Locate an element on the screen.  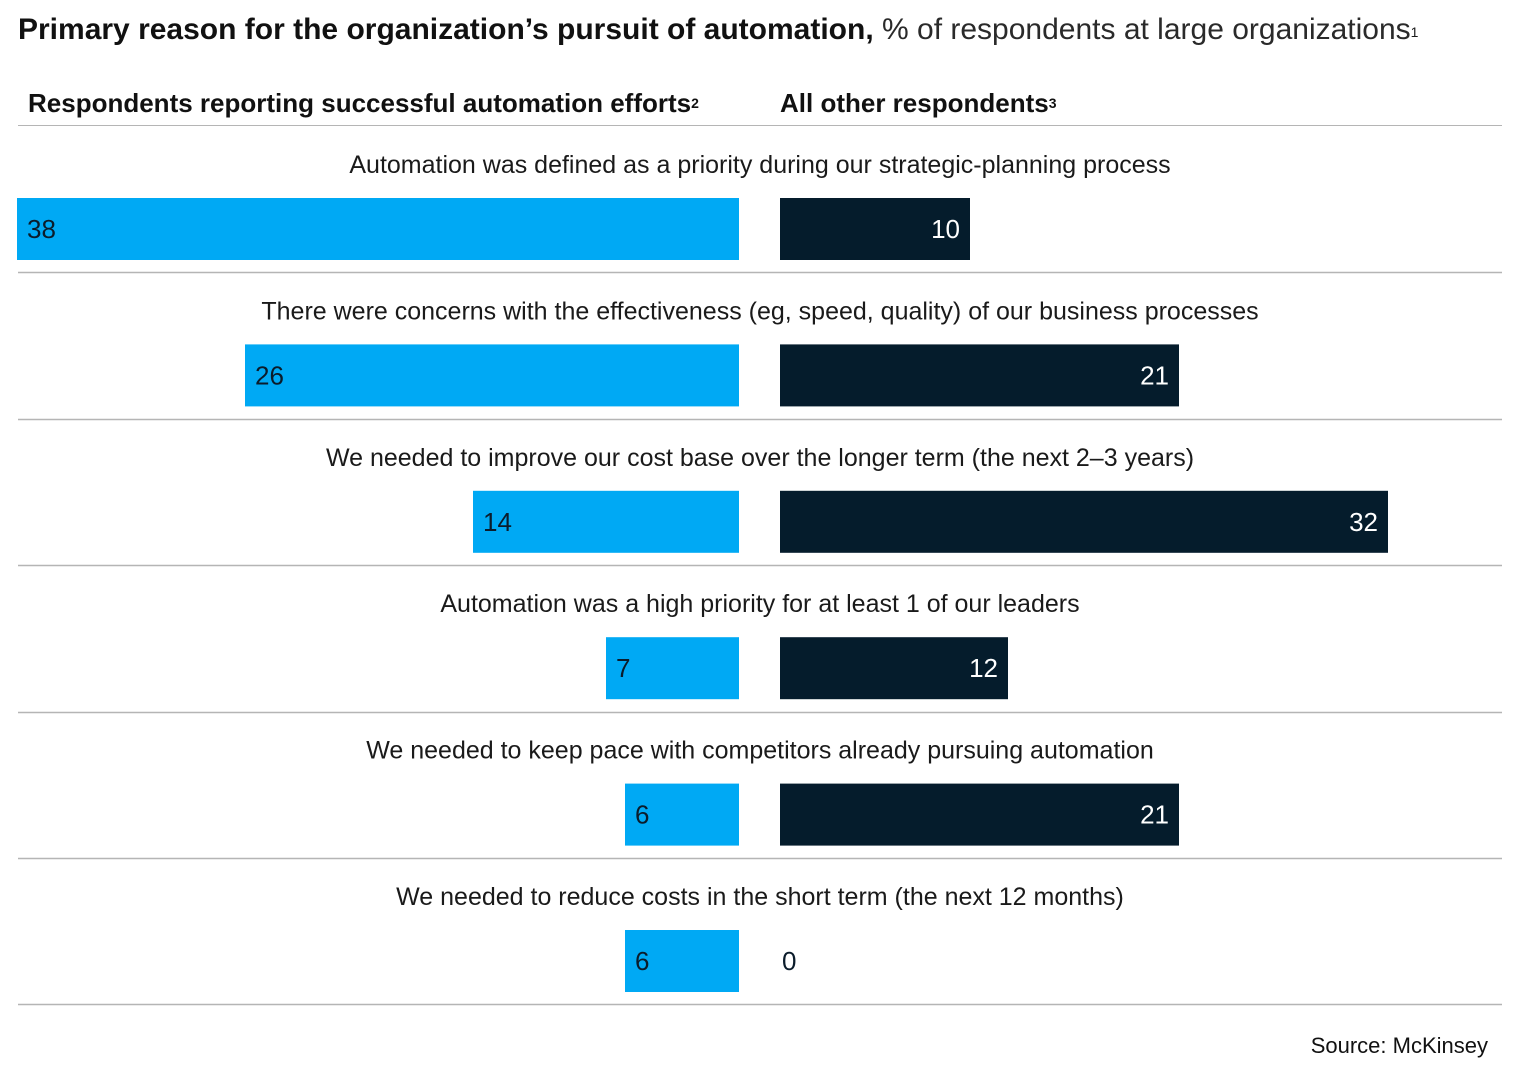
bar-others-long-term-cost is located at coordinates (1084, 521).